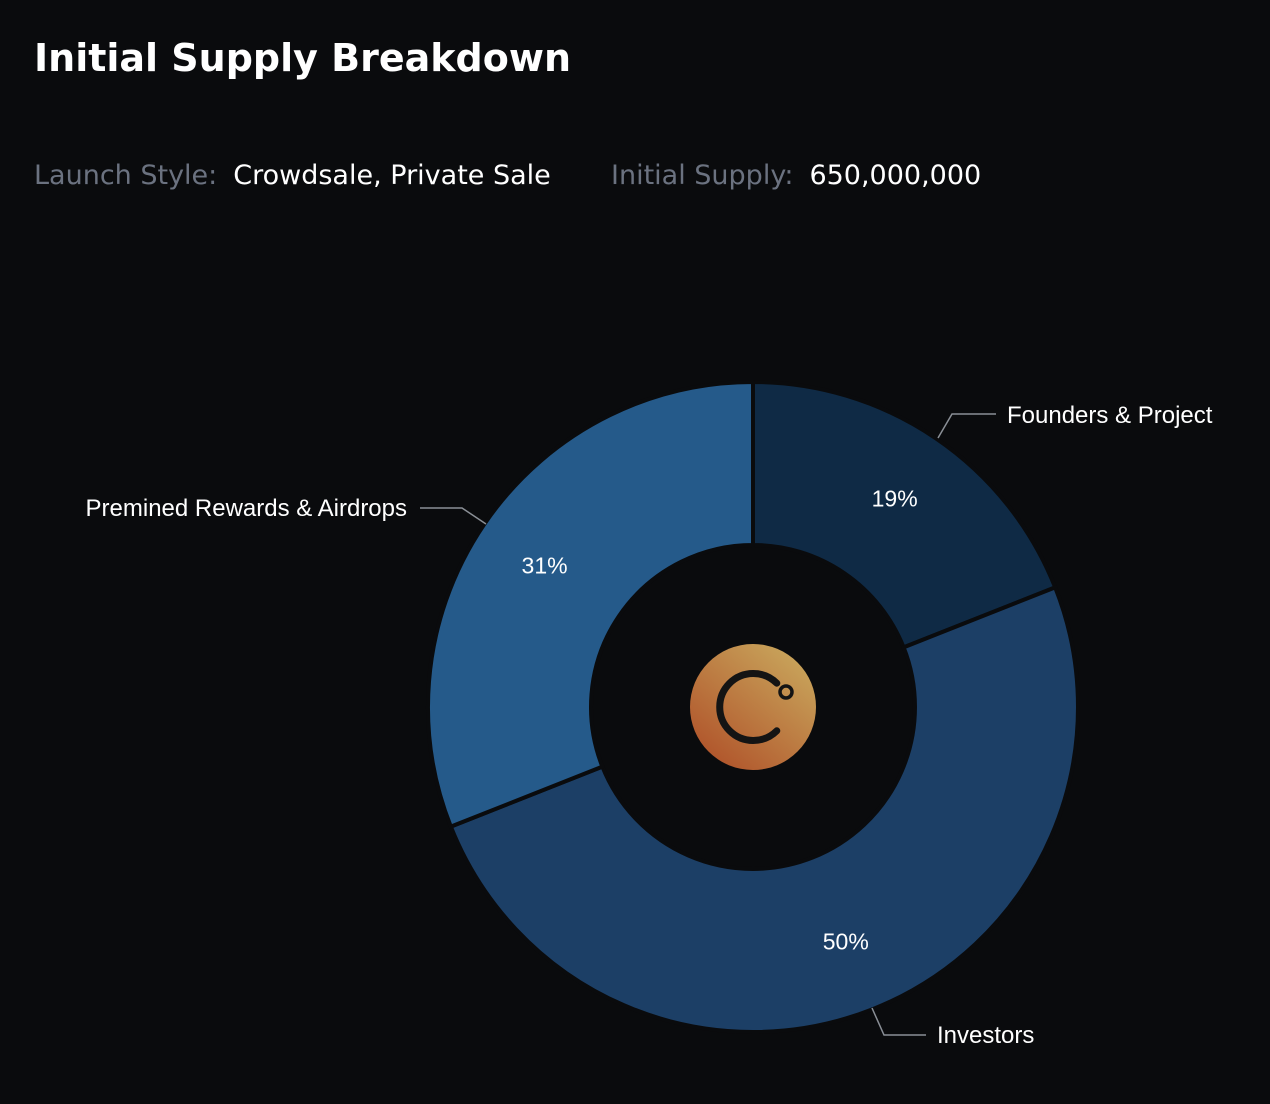 Image resolution: width=1270 pixels, height=1104 pixels. I want to click on founders-leader-line, so click(966, 426).